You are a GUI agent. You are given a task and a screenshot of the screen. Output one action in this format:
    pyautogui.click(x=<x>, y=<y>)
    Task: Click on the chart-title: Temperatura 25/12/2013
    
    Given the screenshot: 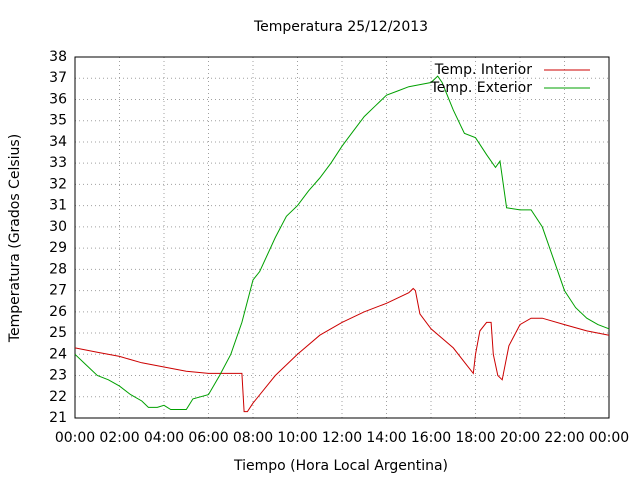 What is the action you would take?
    pyautogui.click(x=340, y=27)
    